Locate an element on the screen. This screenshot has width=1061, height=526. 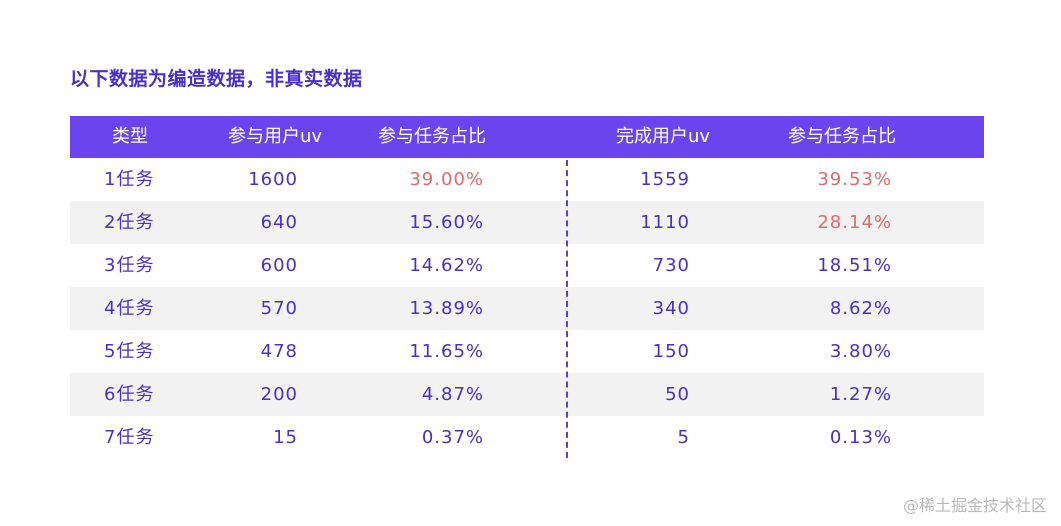
cell-participant-uv: 15 is located at coordinates (285, 437).